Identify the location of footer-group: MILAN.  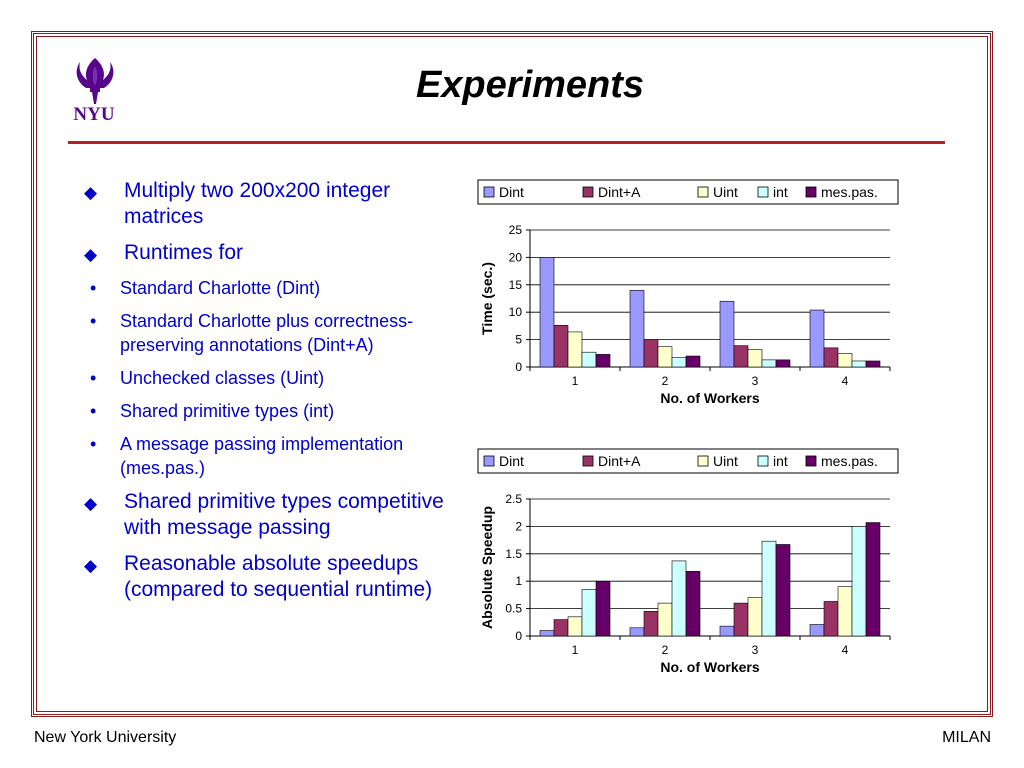
(966, 737).